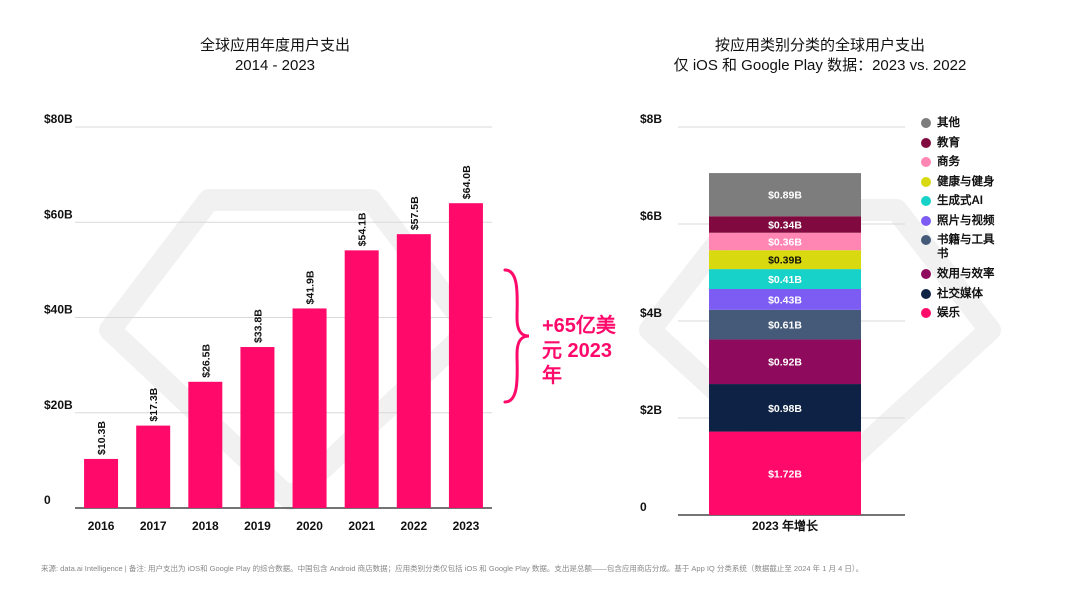 This screenshot has height=608, width=1080. What do you see at coordinates (948, 142) in the screenshot?
I see `legend-label: 教育` at bounding box center [948, 142].